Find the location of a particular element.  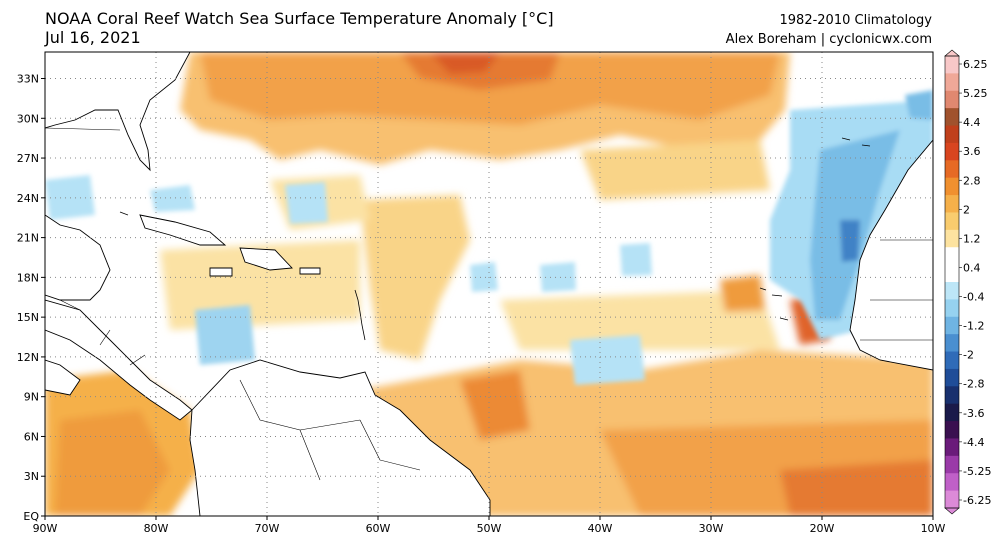

lon-label: 70W is located at coordinates (267, 528).